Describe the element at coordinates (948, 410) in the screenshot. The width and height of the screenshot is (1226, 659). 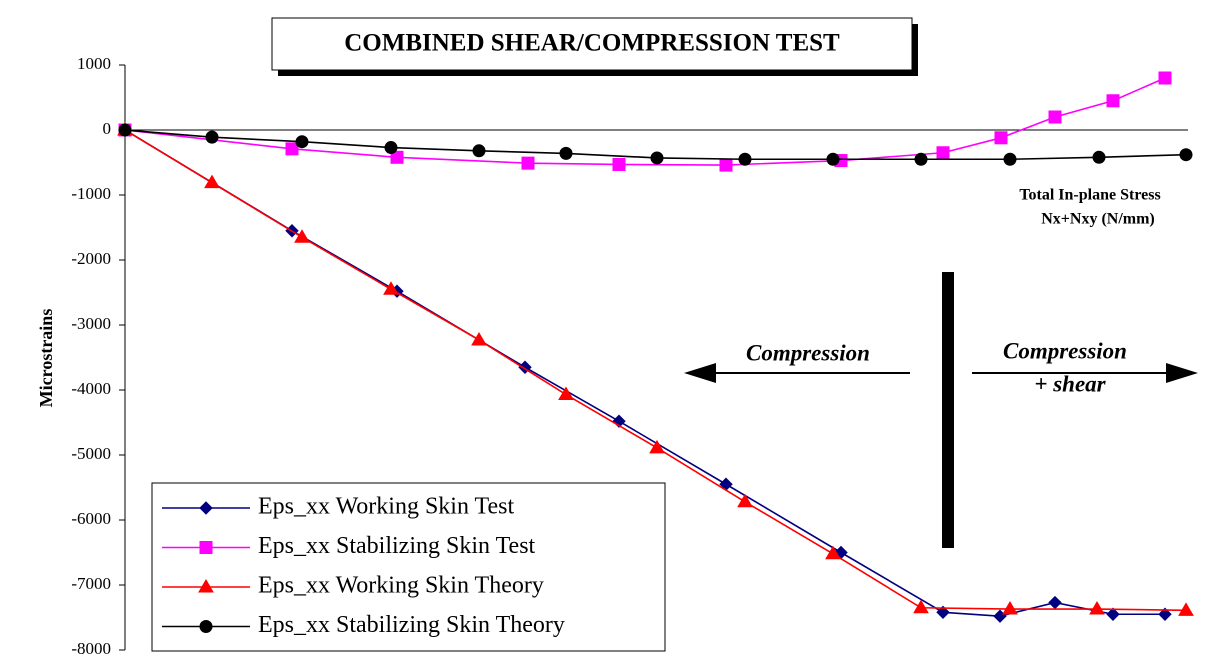
I see `divider-bar` at that location.